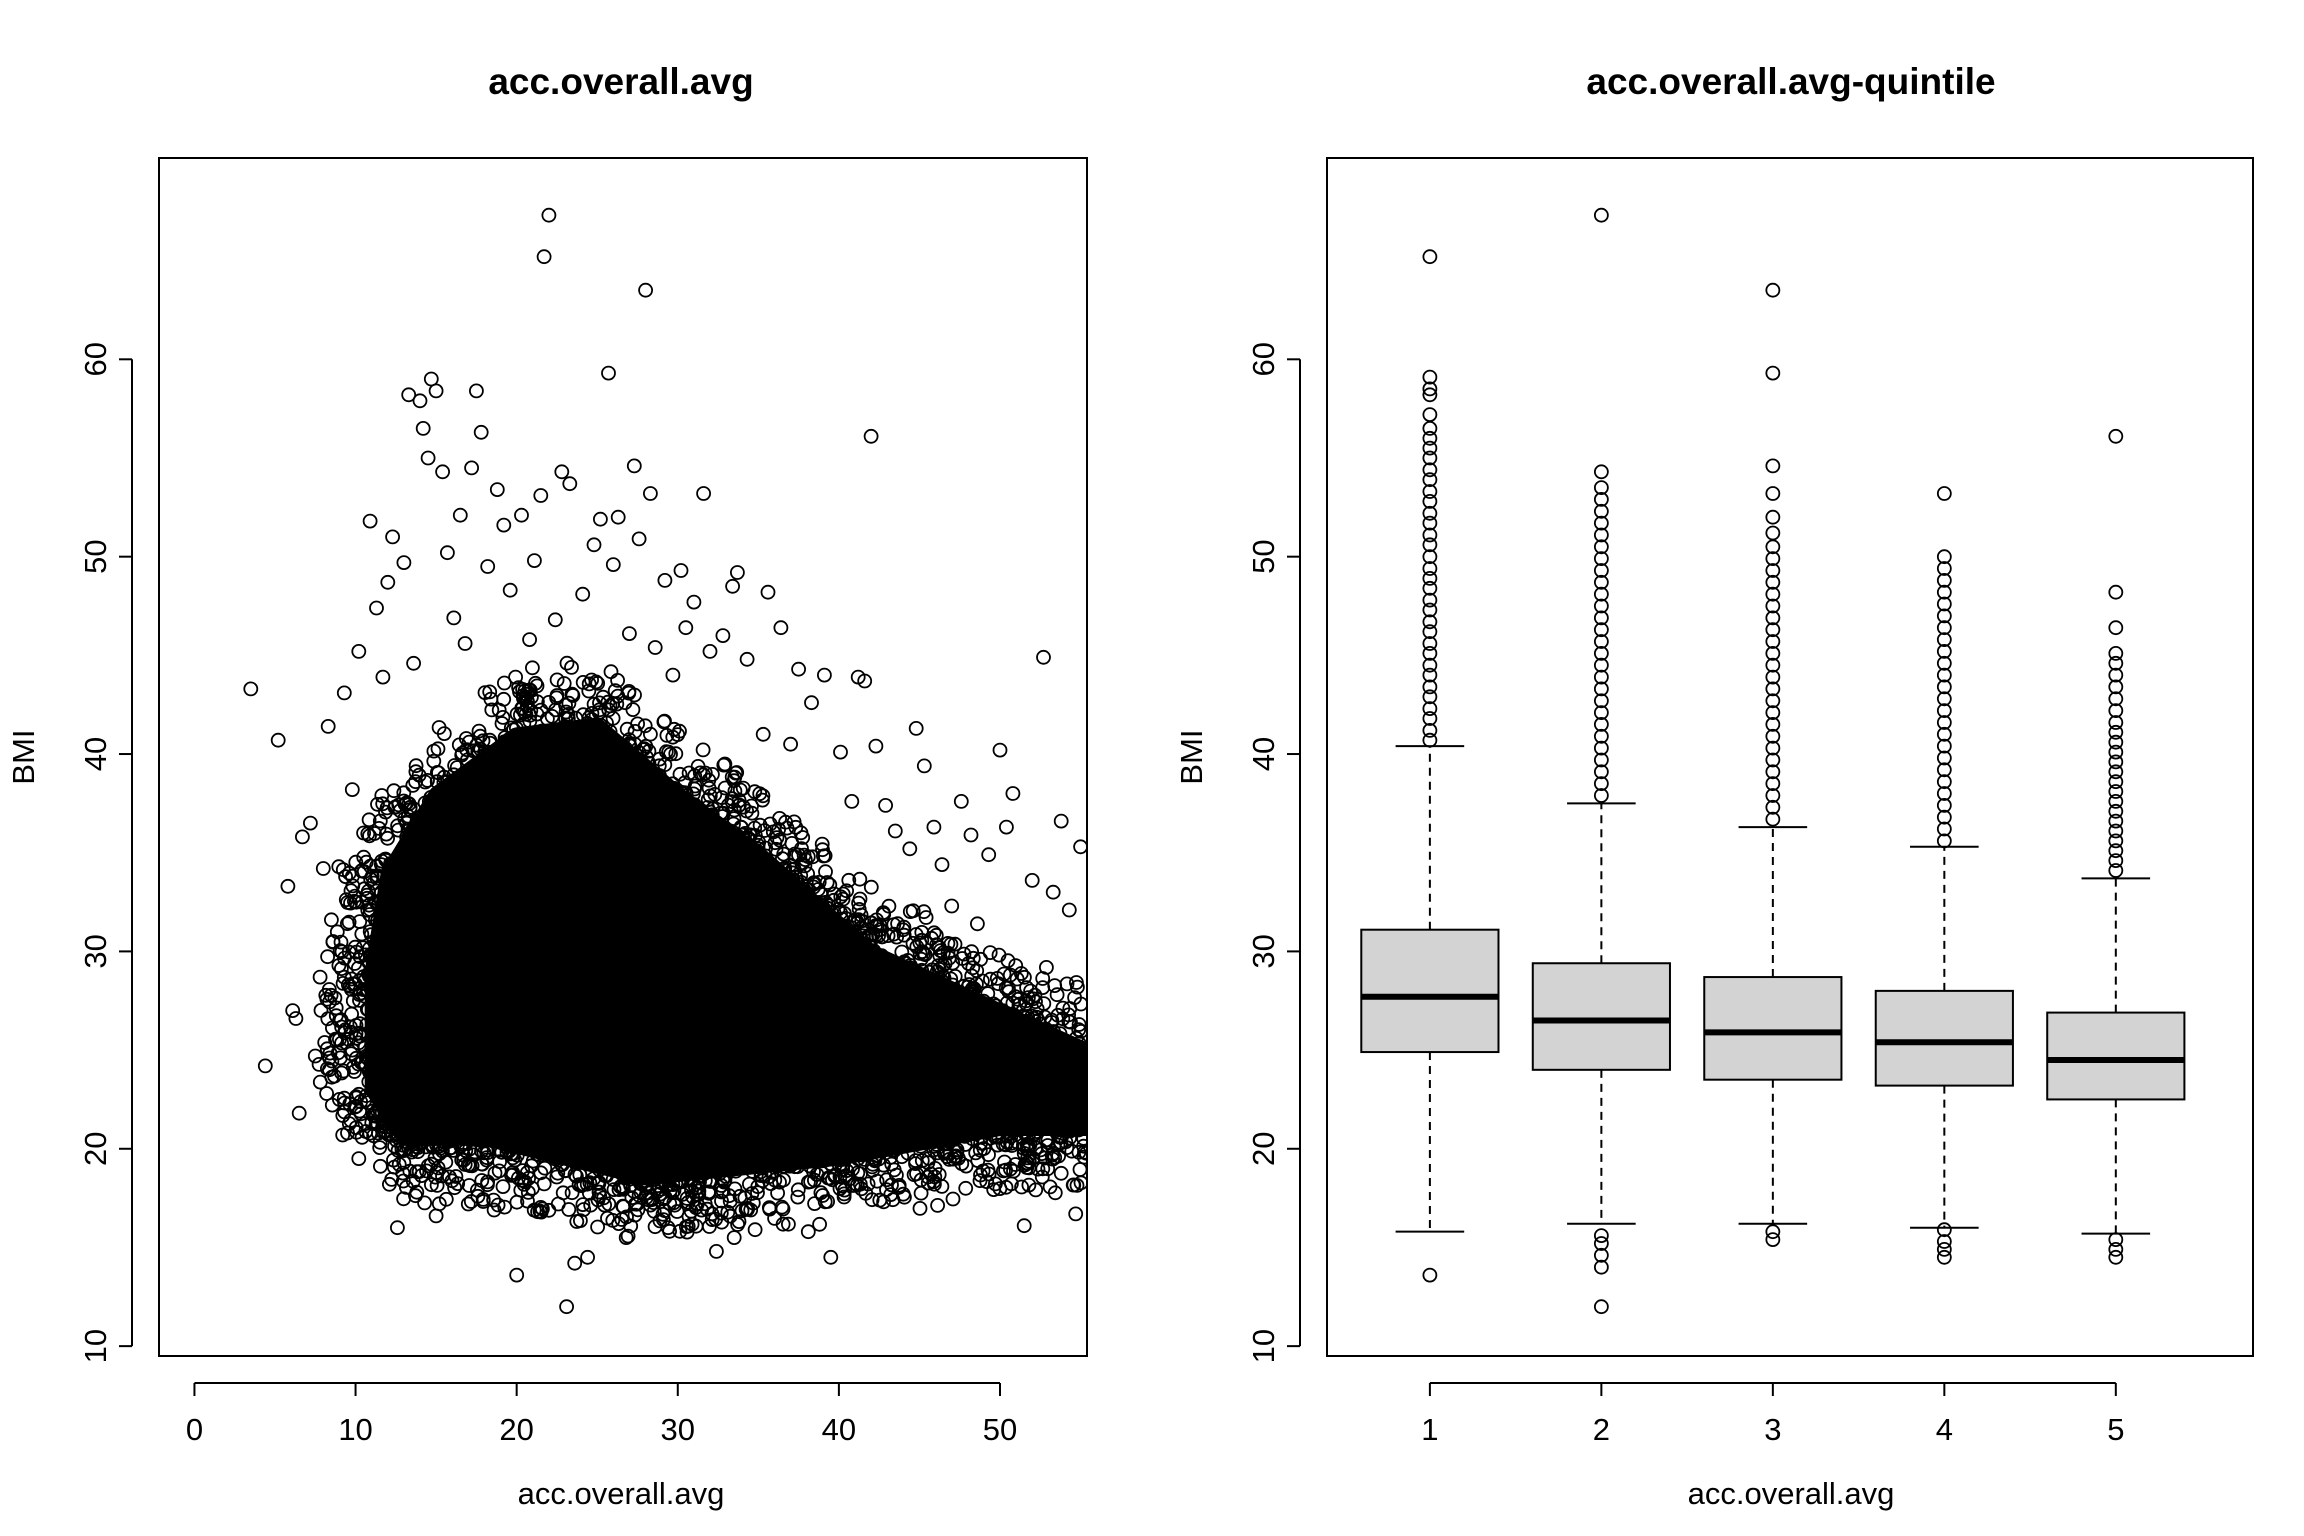 The width and height of the screenshot is (2304, 1536). I want to click on scatter-dense-cloud, so click(725, 951).